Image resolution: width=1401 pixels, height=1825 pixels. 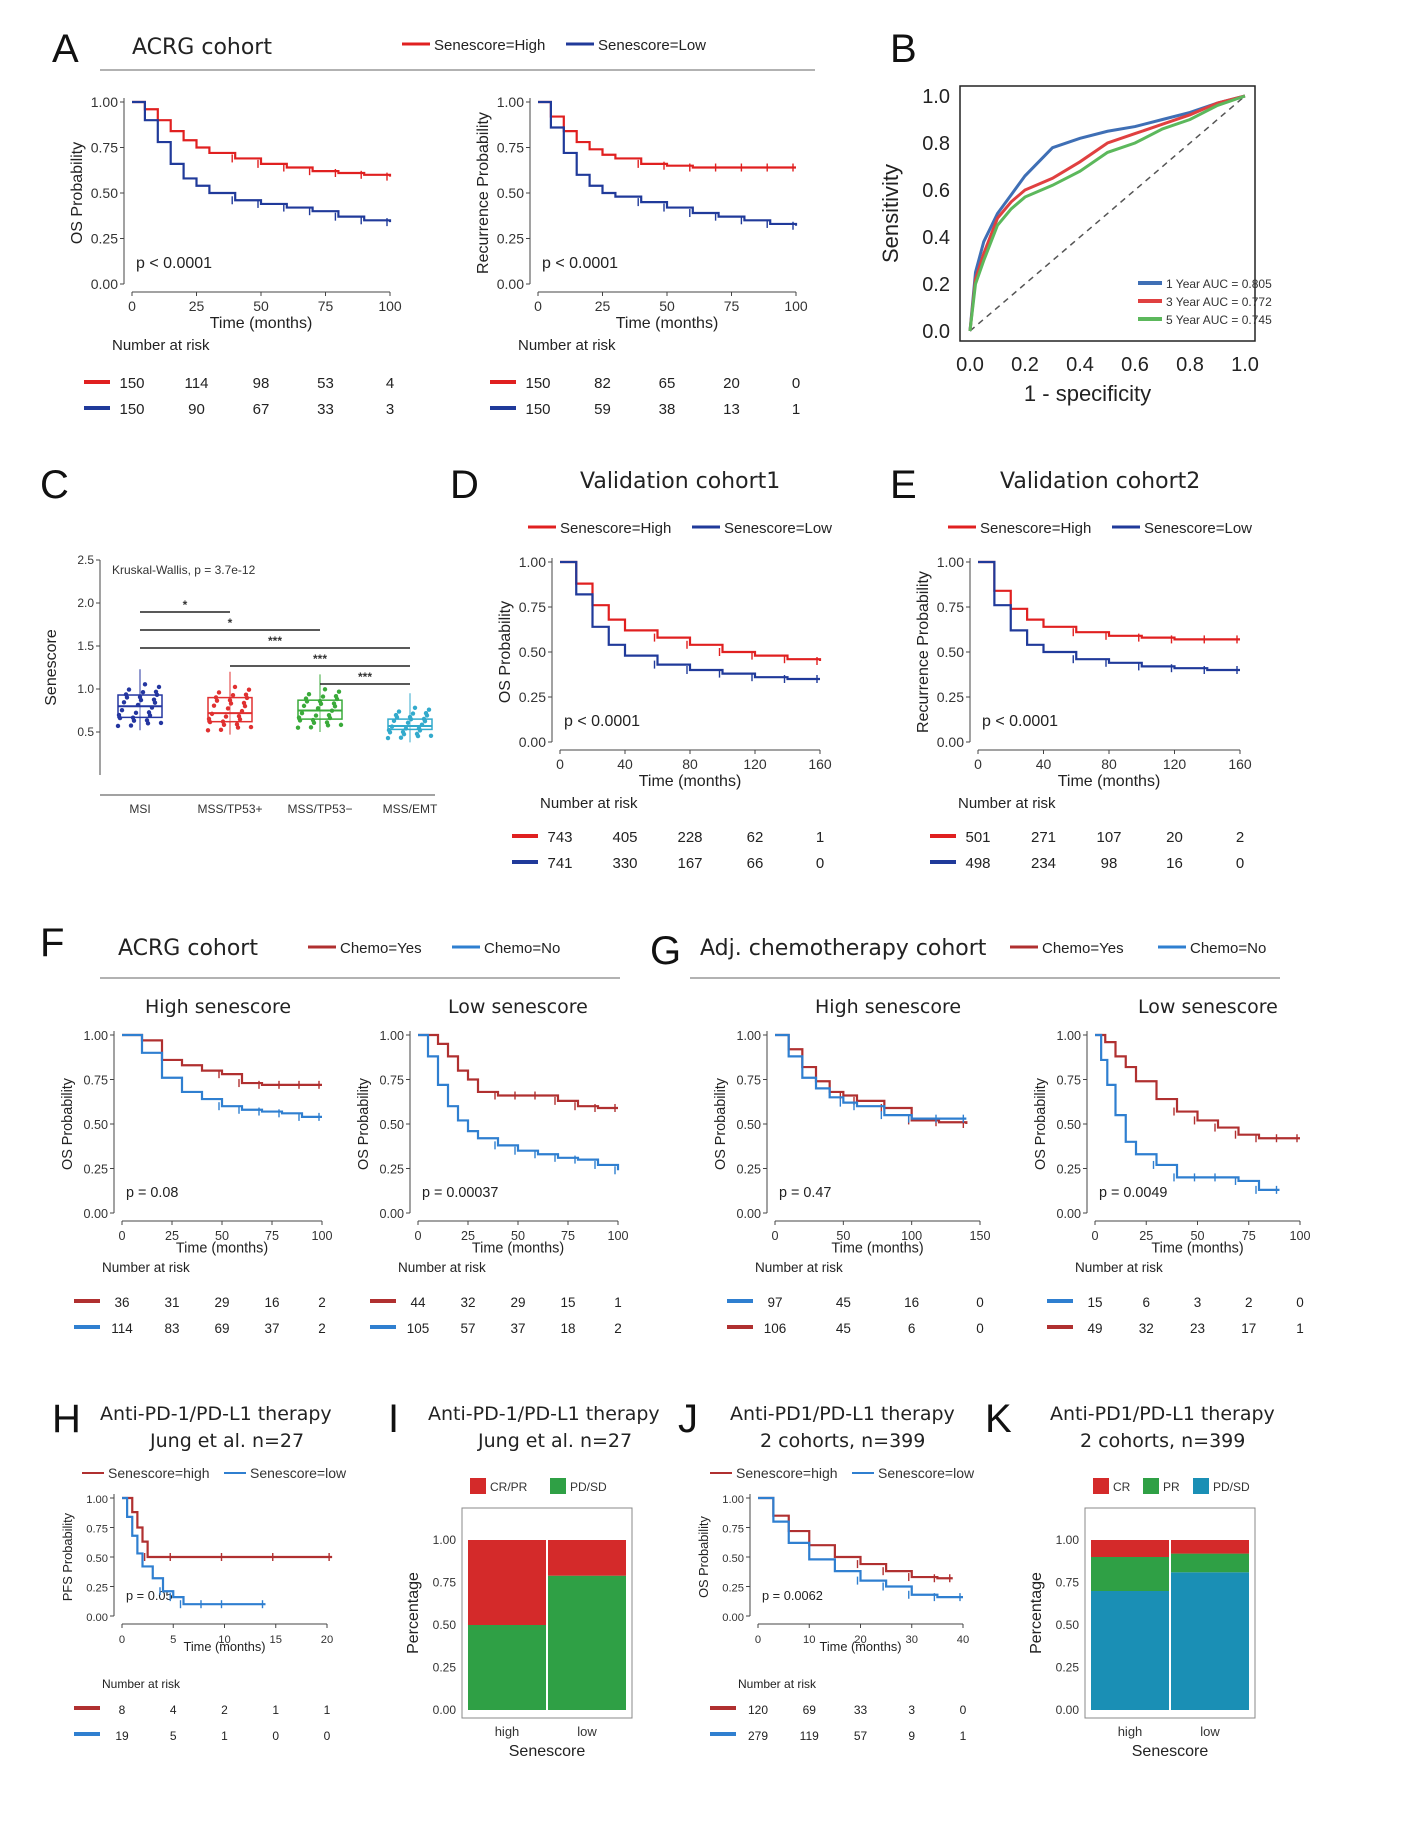 What do you see at coordinates (861, 1710) in the screenshot?
I see `risk-count: 33` at bounding box center [861, 1710].